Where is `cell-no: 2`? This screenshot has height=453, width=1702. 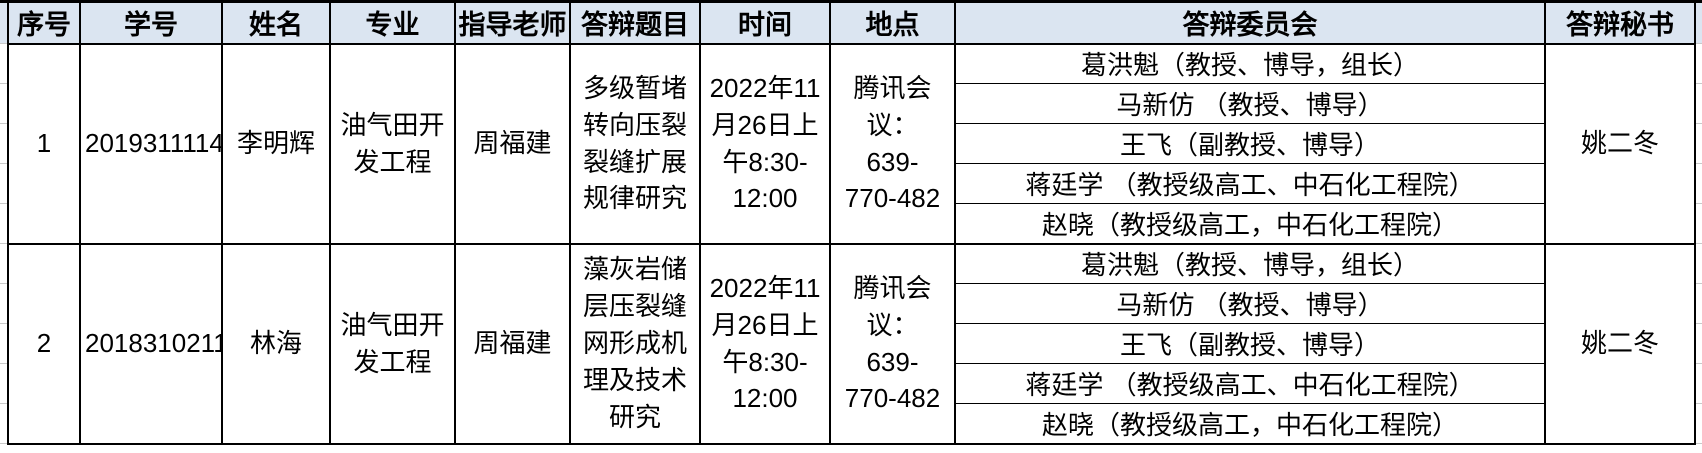
cell-no: 2 is located at coordinates (44, 343).